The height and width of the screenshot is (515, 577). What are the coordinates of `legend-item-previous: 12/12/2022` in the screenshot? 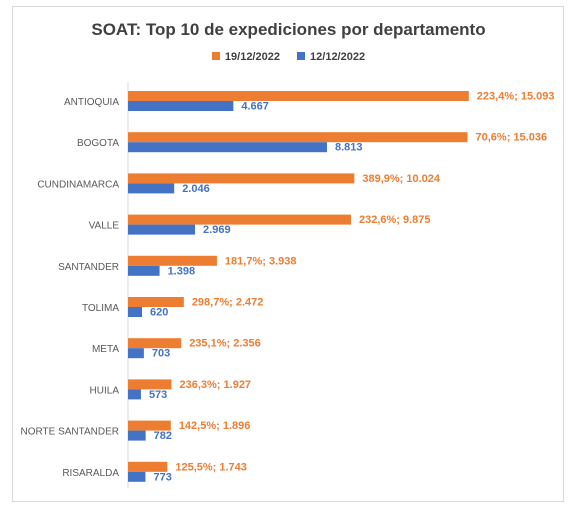 It's located at (331, 57).